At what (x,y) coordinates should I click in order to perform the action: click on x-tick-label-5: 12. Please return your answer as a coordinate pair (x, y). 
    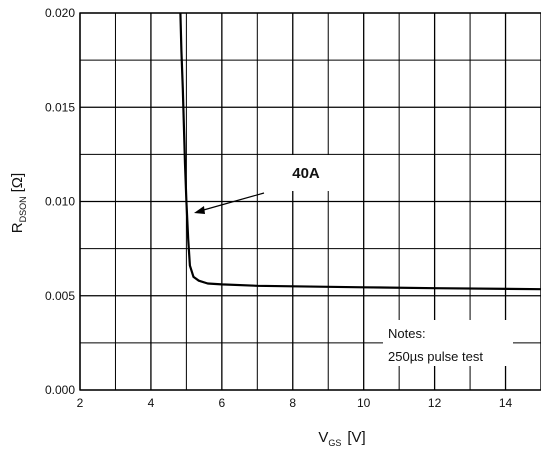
    Looking at the image, I should click on (435, 403).